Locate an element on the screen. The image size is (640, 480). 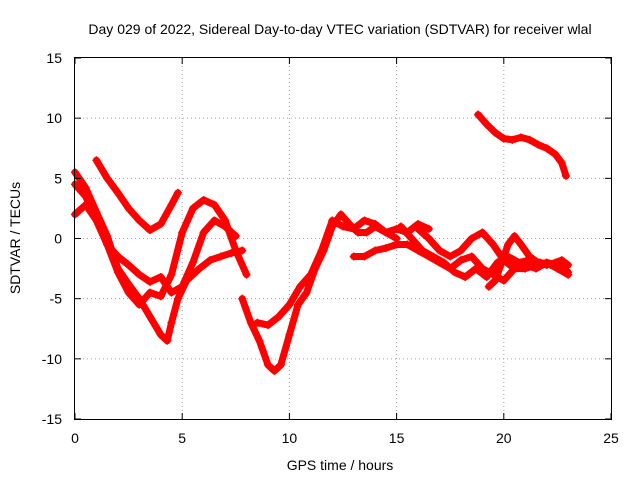
x-tick-label: 0 is located at coordinates (75, 438).